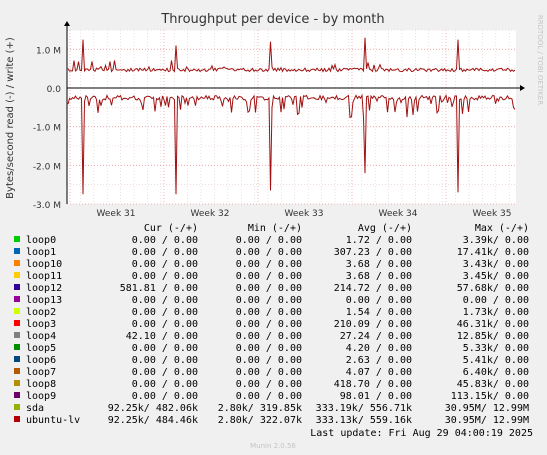 The width and height of the screenshot is (547, 455). I want to click on chart-title: Throughput per device - by month, so click(272, 19).